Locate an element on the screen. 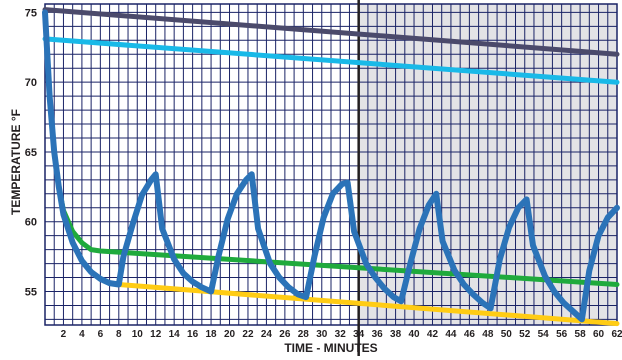 This screenshot has width=622, height=360. x-tick-label: 36 is located at coordinates (378, 334).